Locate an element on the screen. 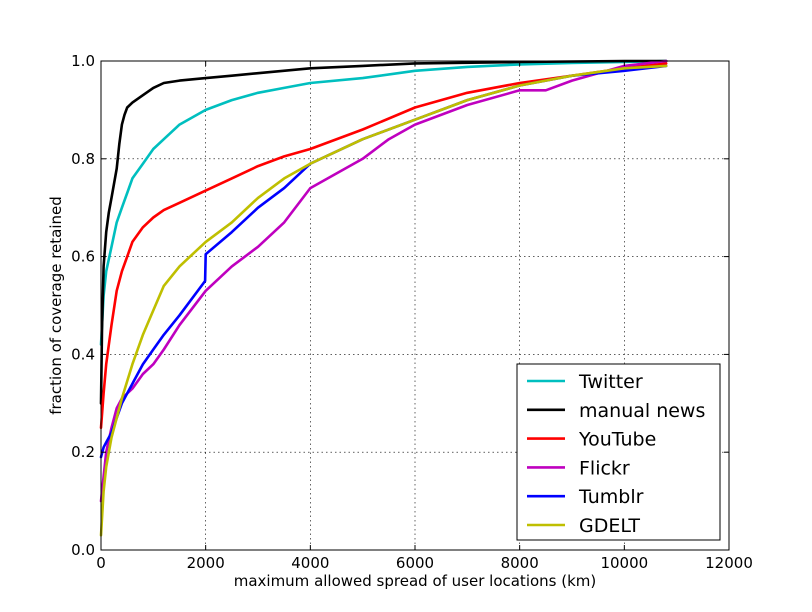 The width and height of the screenshot is (812, 612). y-axis-label: fraction of coverage retained is located at coordinates (56, 305).